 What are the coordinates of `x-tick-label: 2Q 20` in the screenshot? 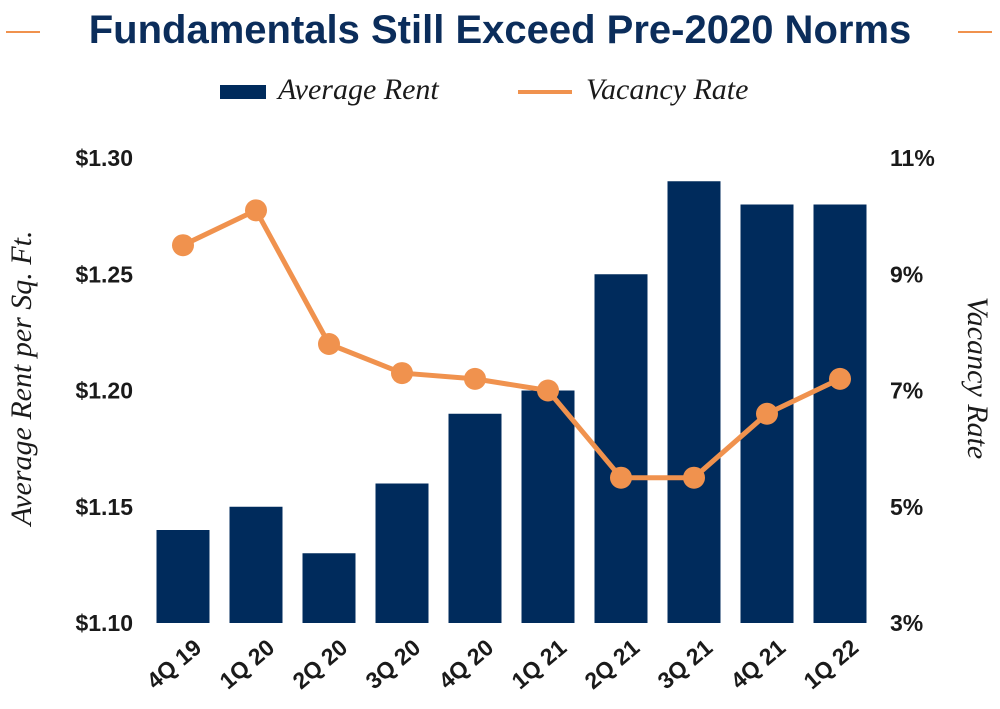 It's located at (320, 664).